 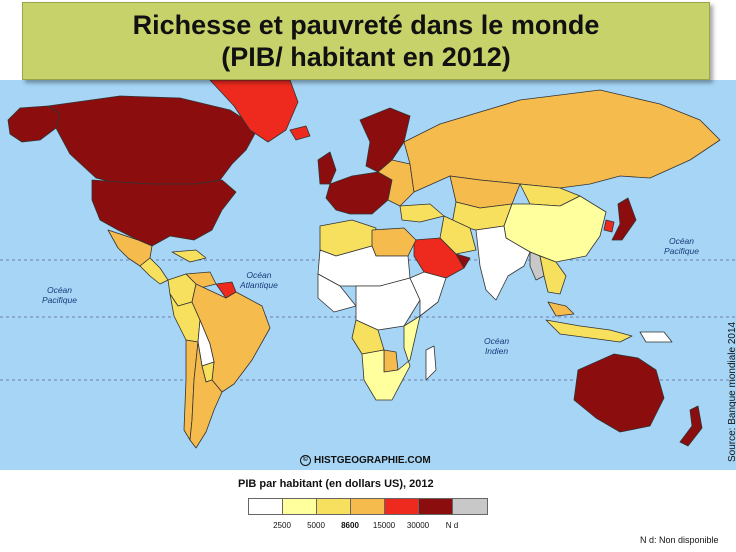 I want to click on site-credit: © HISTGEOGRAPHIE.COM, so click(x=365, y=460).